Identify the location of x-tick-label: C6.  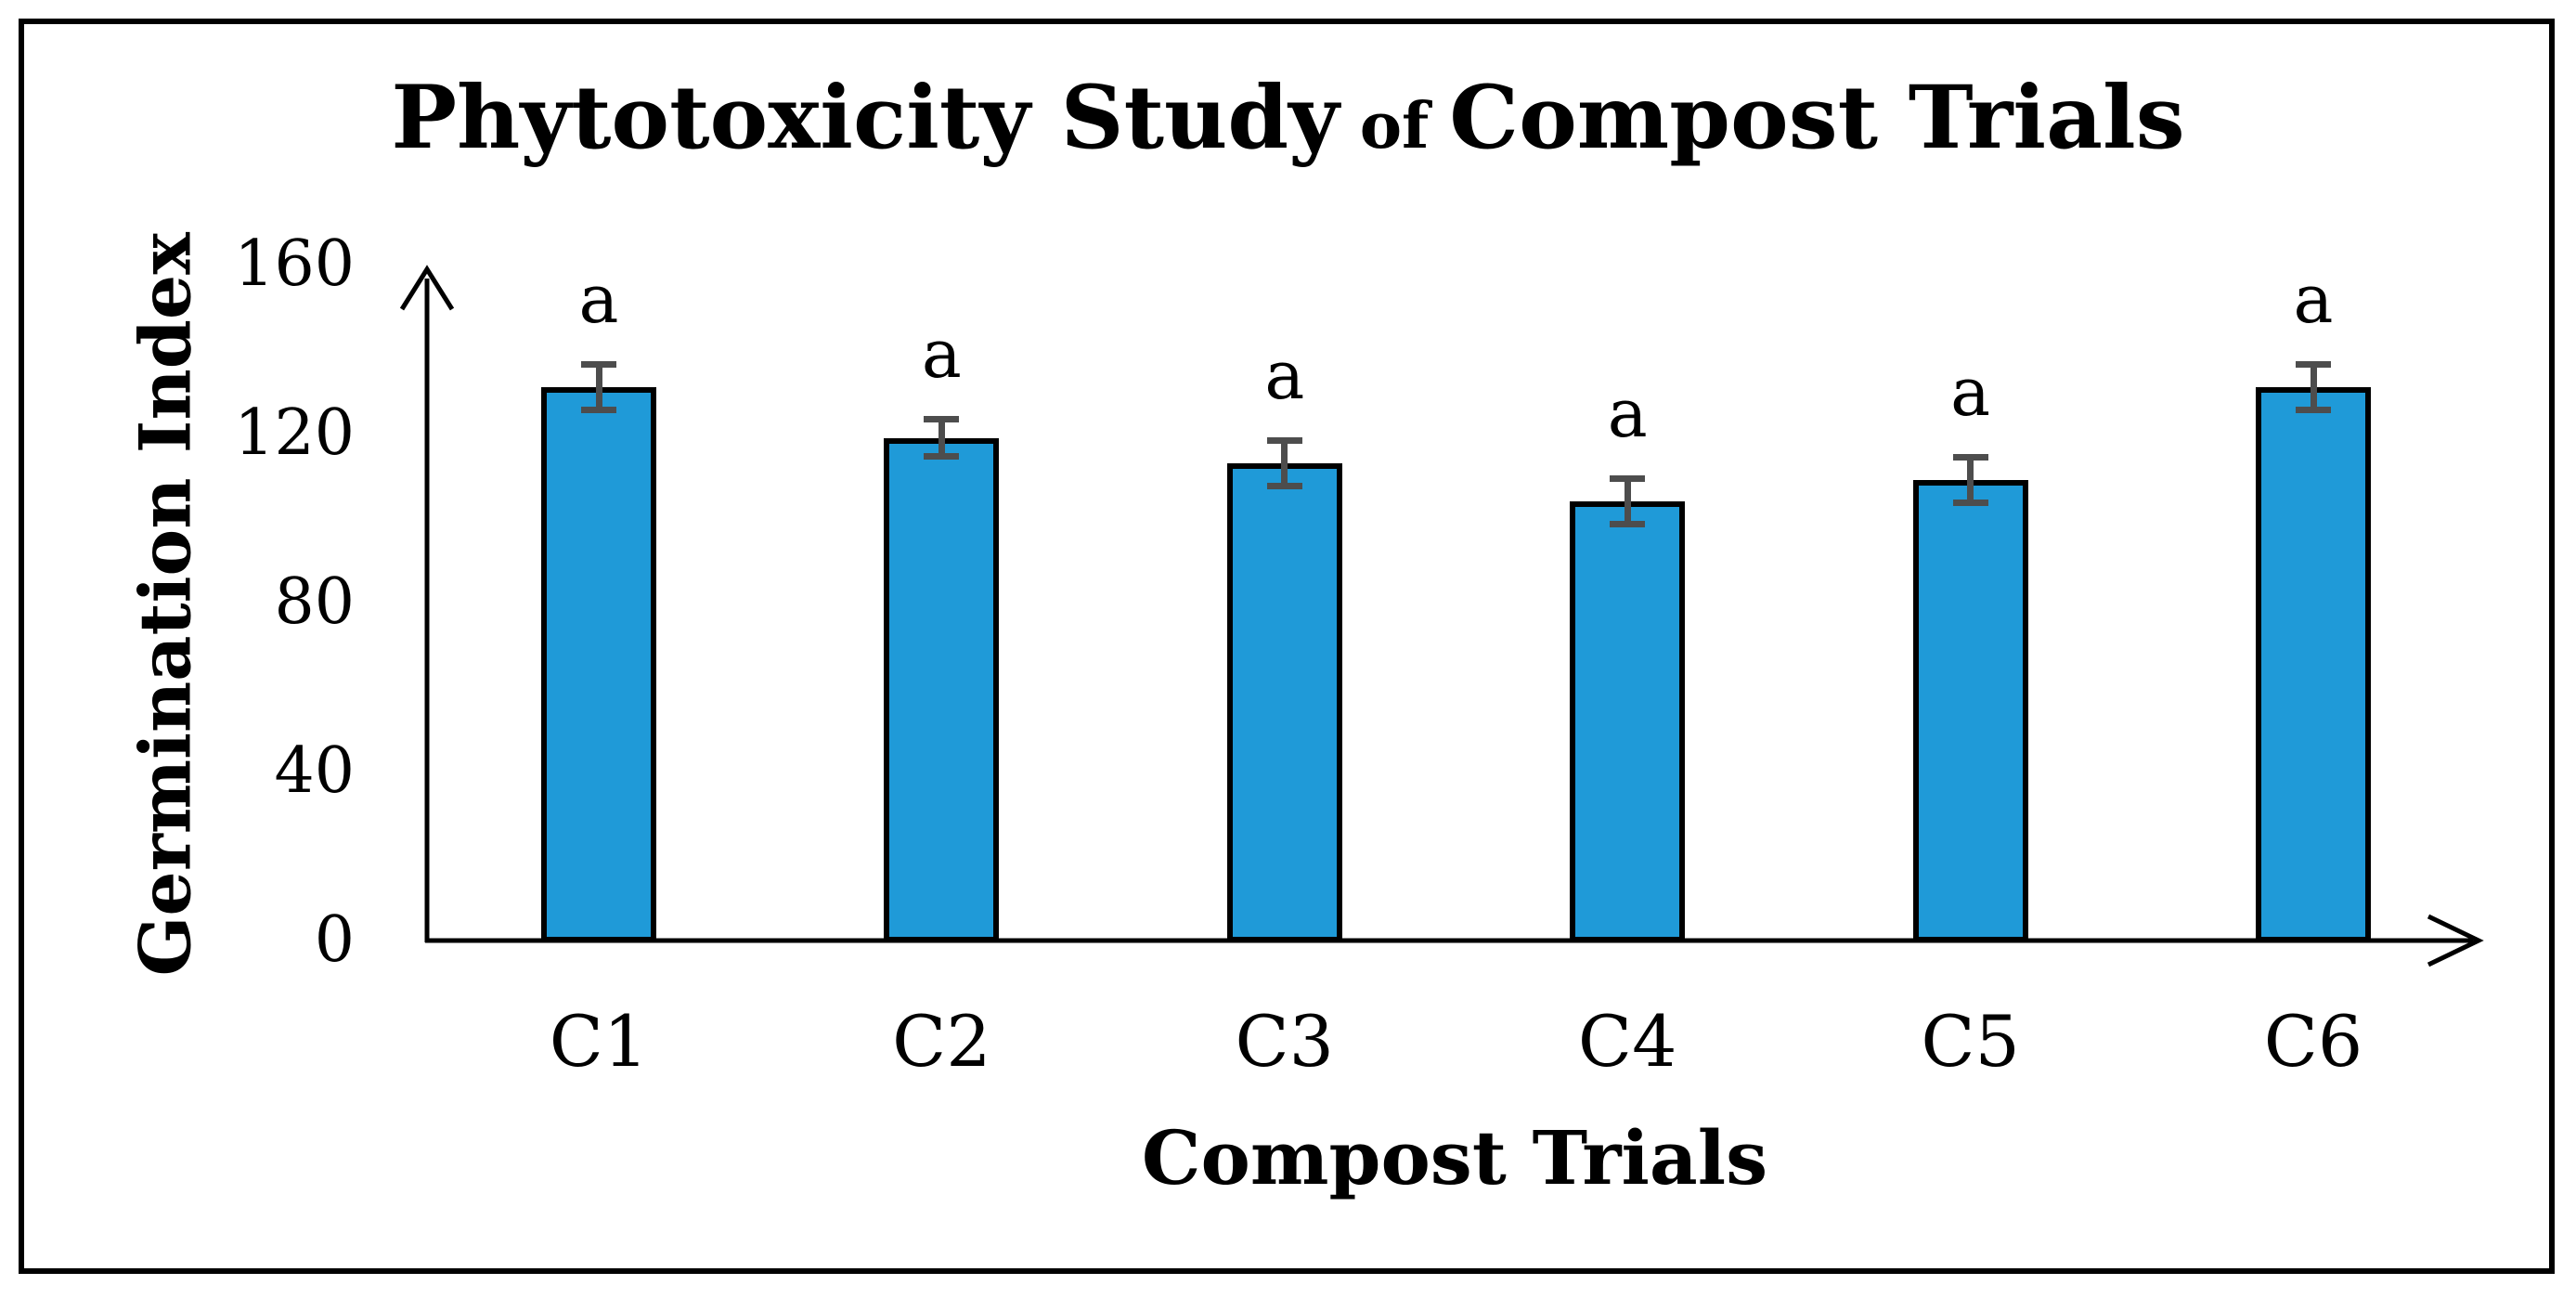
(2313, 1041).